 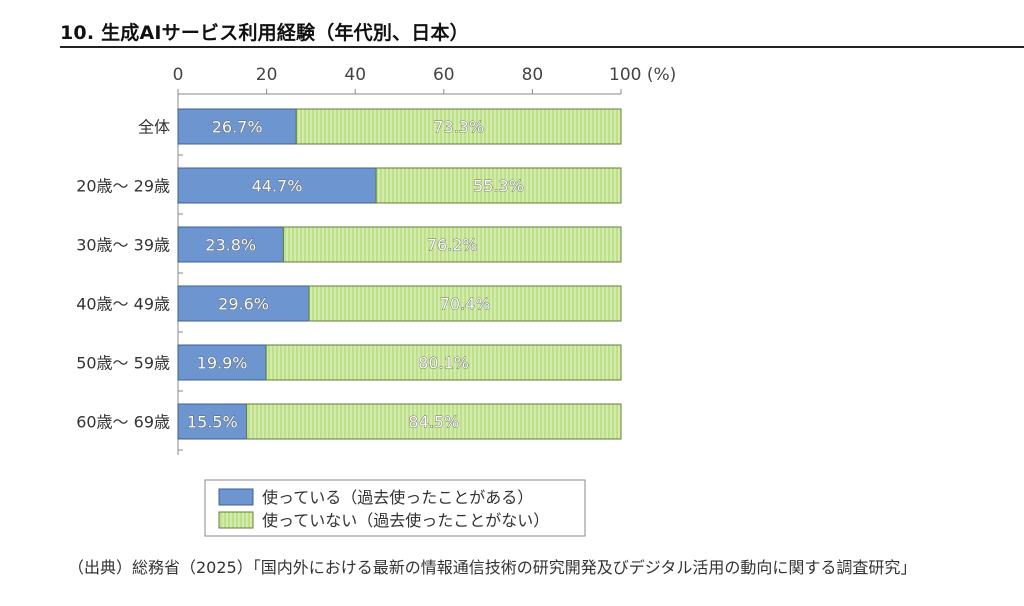 I want to click on legend-label: 使っている（過去使ったことがある）, so click(x=397, y=497).